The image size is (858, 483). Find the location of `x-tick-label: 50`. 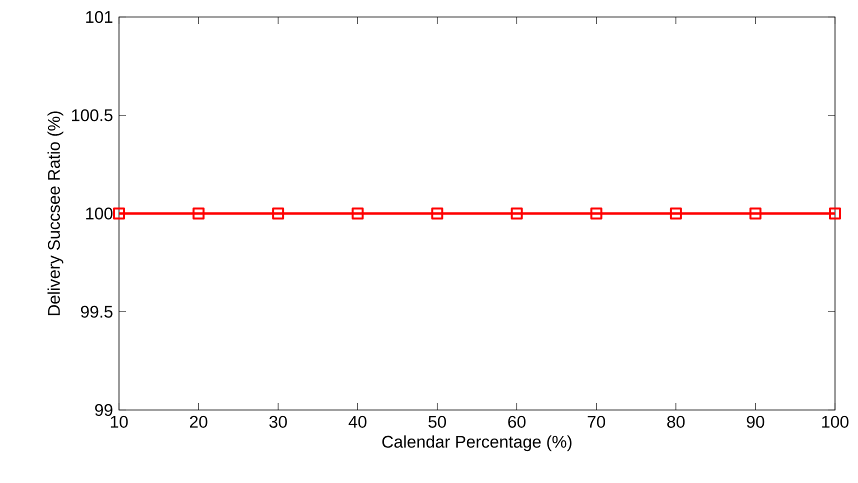

x-tick-label: 50 is located at coordinates (437, 422).